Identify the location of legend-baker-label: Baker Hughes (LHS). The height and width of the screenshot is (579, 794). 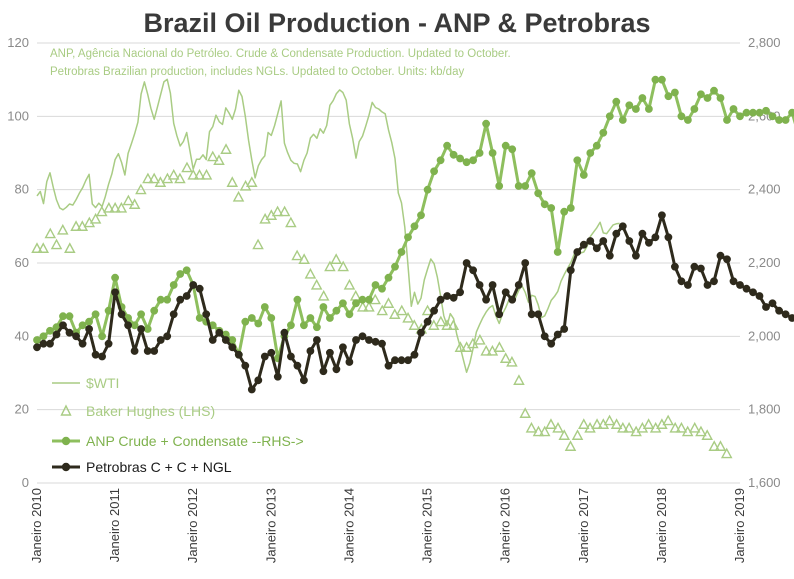
(150, 411).